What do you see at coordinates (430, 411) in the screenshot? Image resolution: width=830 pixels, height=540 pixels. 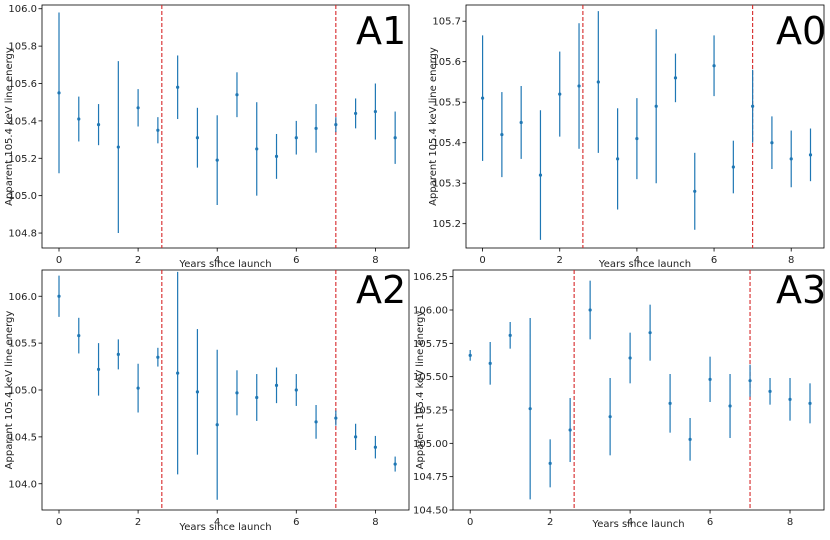 I see `y-tick-label: 105.25` at bounding box center [430, 411].